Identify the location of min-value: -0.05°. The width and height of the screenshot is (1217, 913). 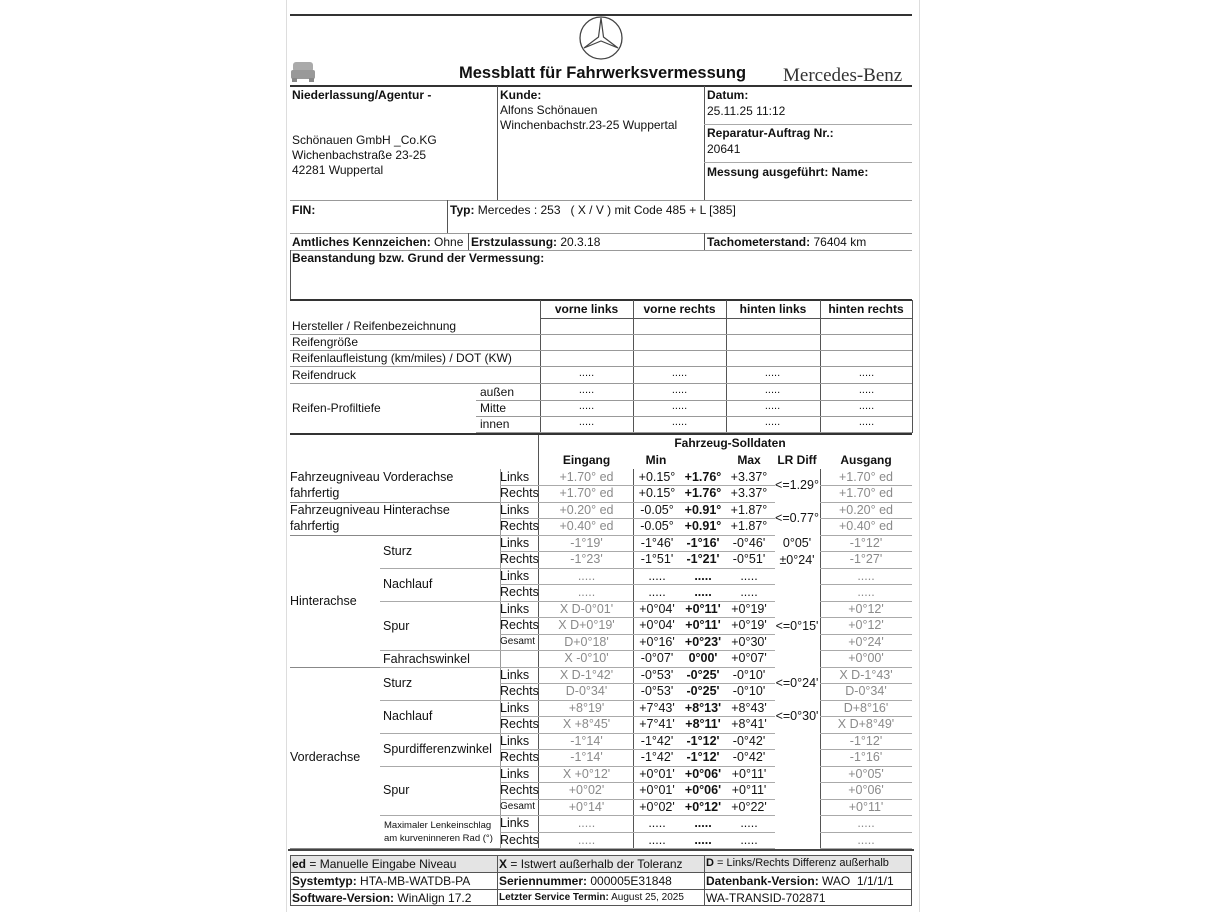
(657, 526).